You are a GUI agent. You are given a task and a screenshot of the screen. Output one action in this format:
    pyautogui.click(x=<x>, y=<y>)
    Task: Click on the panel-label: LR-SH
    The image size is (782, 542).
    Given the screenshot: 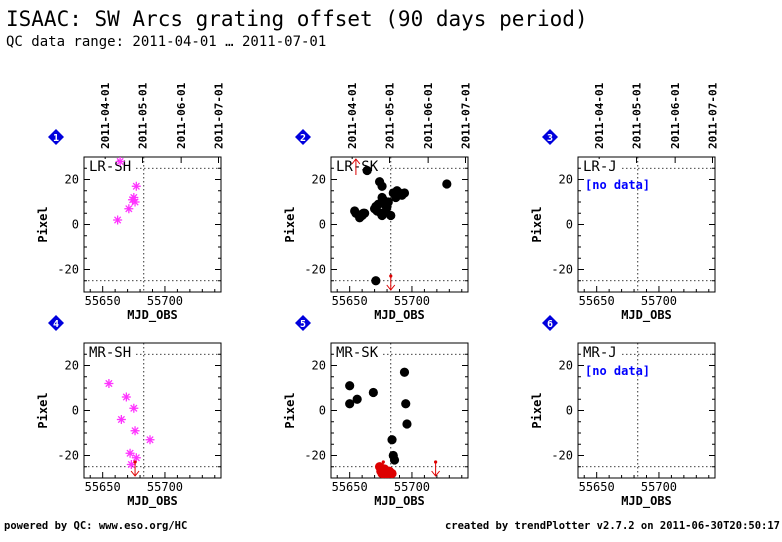 What is the action you would take?
    pyautogui.click(x=110, y=167)
    